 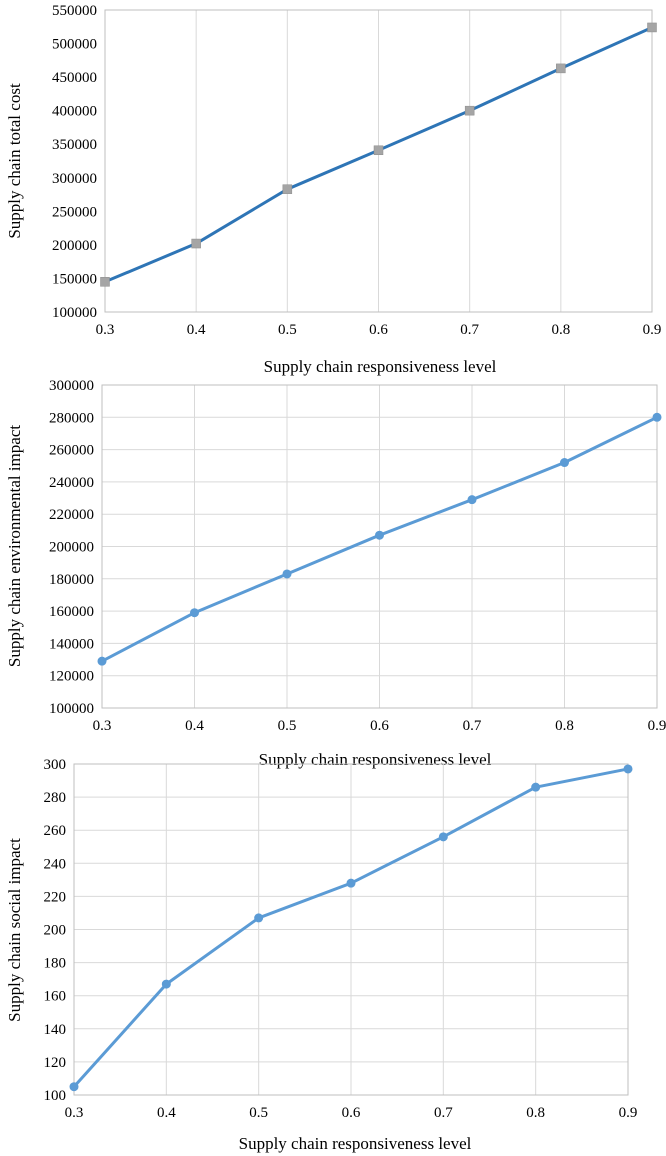 What do you see at coordinates (74, 11) in the screenshot?
I see `y-tick-label: 550000` at bounding box center [74, 11].